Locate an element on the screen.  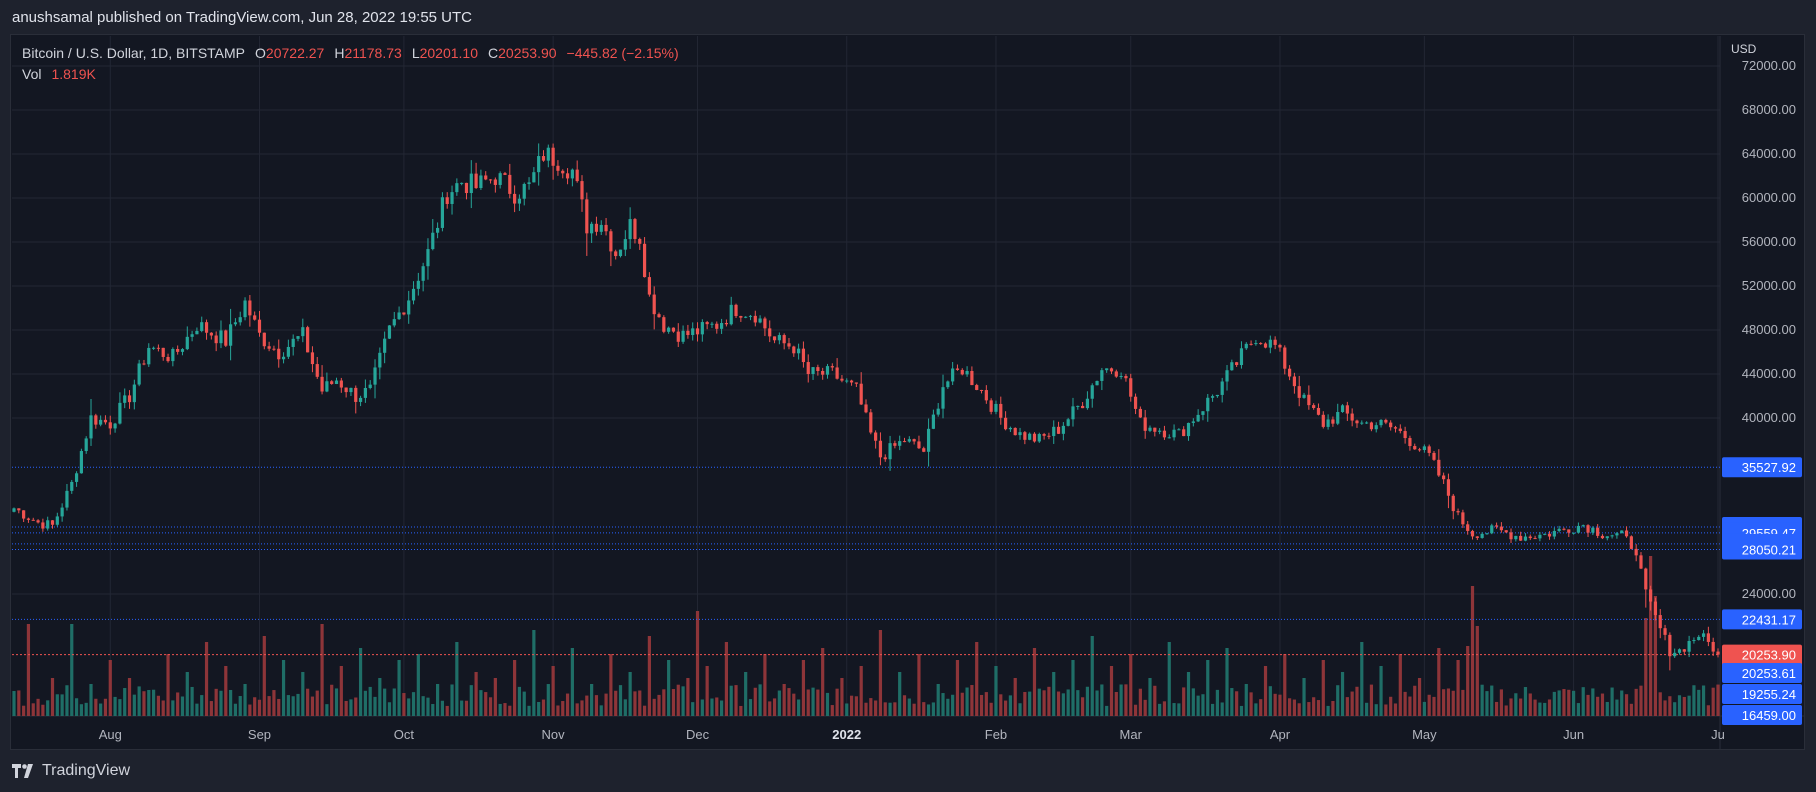
y-tick-label: 44000.00 is located at coordinates (1769, 373).